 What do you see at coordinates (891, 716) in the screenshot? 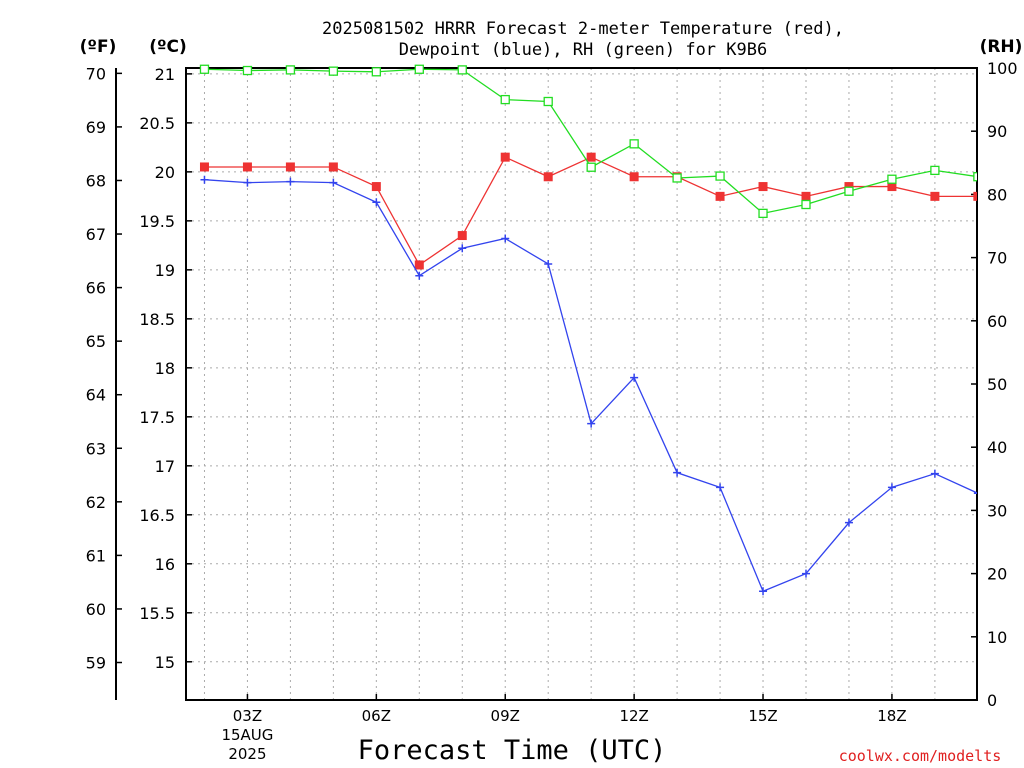
I see `x-tick-label: 18Z` at bounding box center [891, 716].